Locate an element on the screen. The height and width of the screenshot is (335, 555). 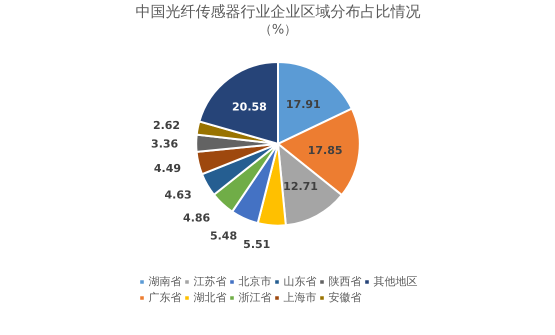
chart-title: 中国光纤传感器行业企业区域分布占比情况 is located at coordinates (278, 11).